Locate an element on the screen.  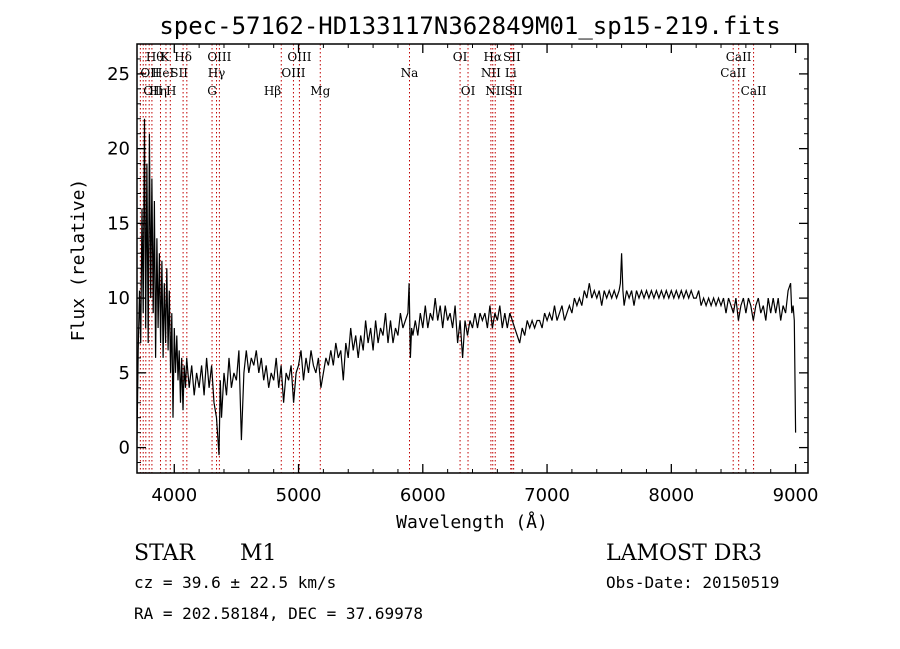
line-id-label: K is located at coordinates (165, 57).